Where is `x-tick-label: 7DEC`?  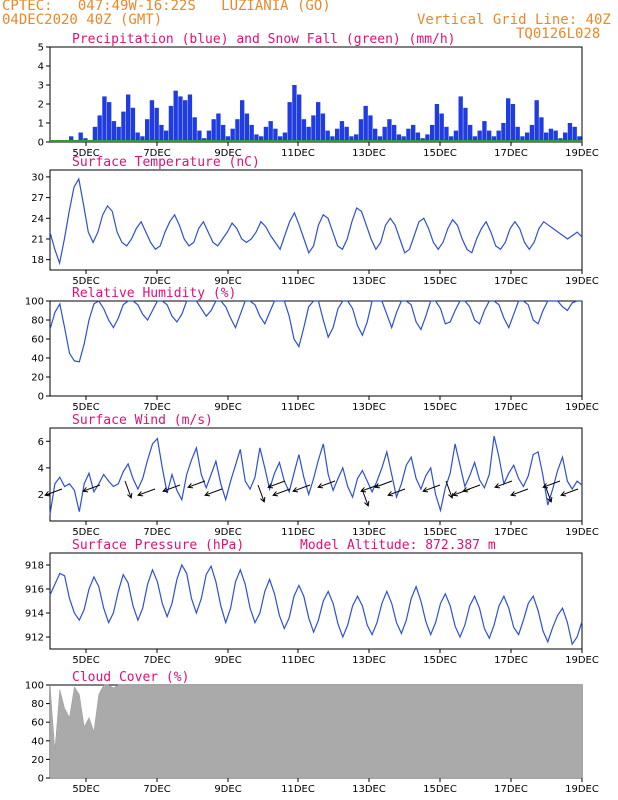
x-tick-label: 7DEC is located at coordinates (156, 153).